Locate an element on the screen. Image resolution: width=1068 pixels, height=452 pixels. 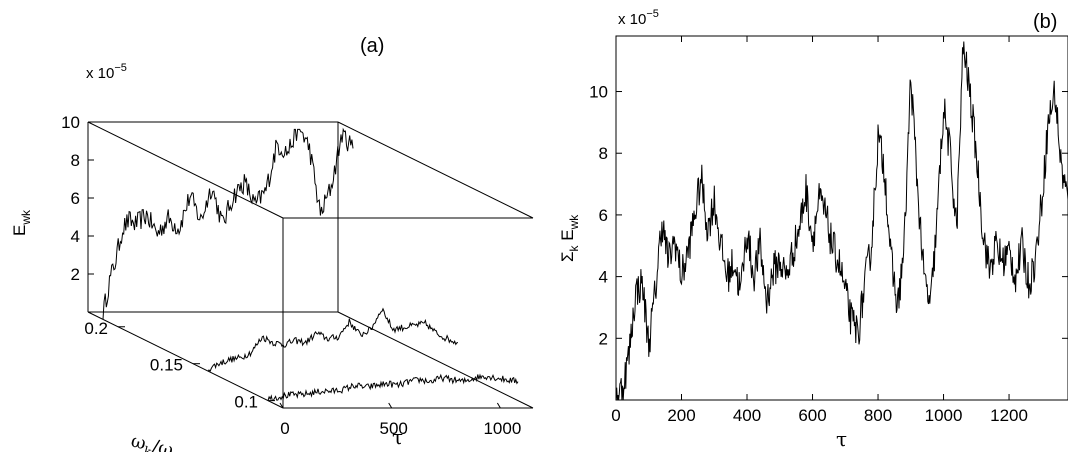
b-x-tick-label: 200 is located at coordinates (681, 415).